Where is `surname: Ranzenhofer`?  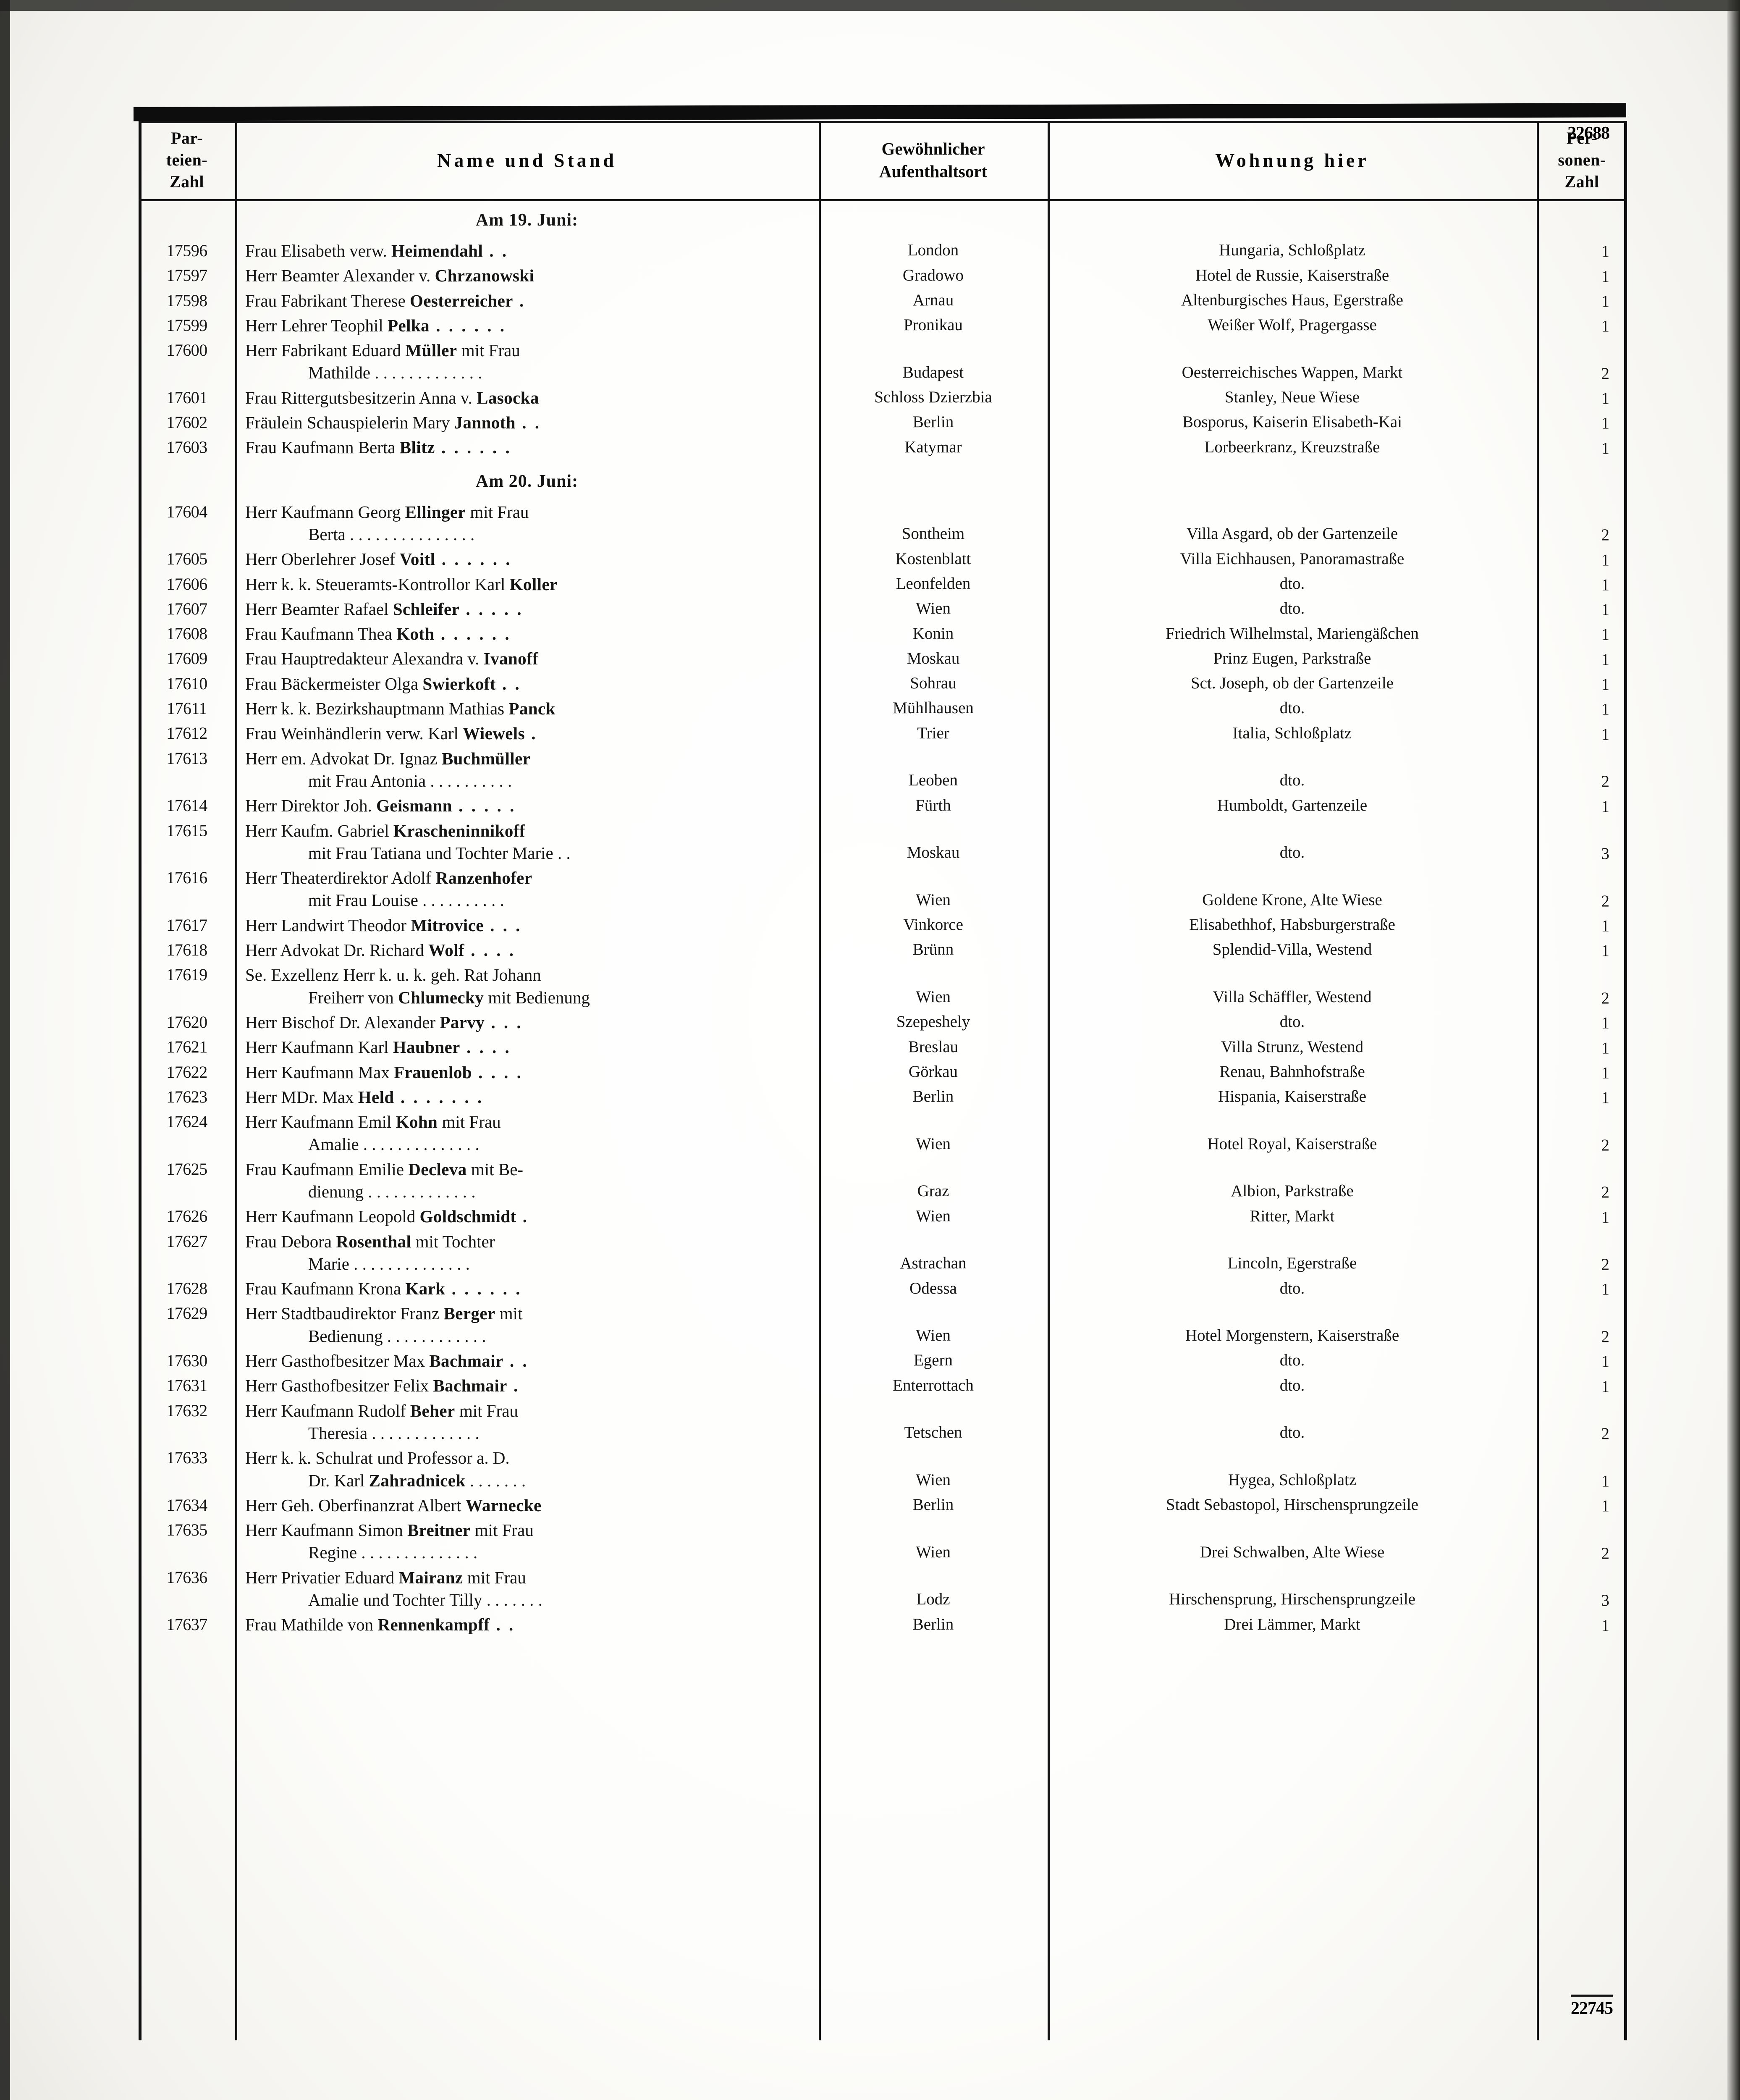
surname: Ranzenhofer is located at coordinates (483, 878).